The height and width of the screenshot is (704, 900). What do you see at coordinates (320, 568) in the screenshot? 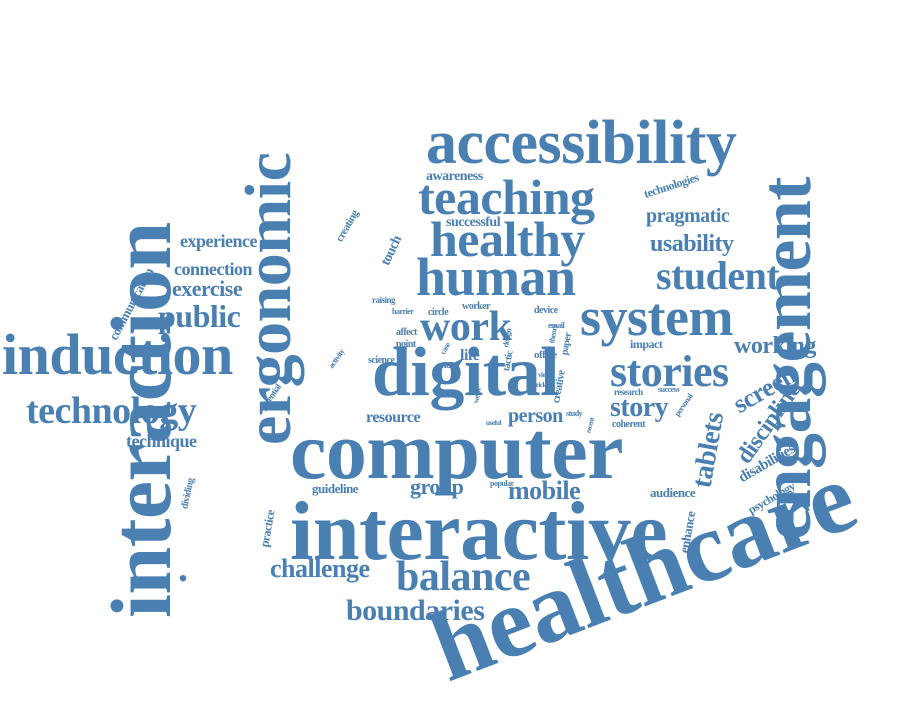
I see `word-challenge: challenge` at bounding box center [320, 568].